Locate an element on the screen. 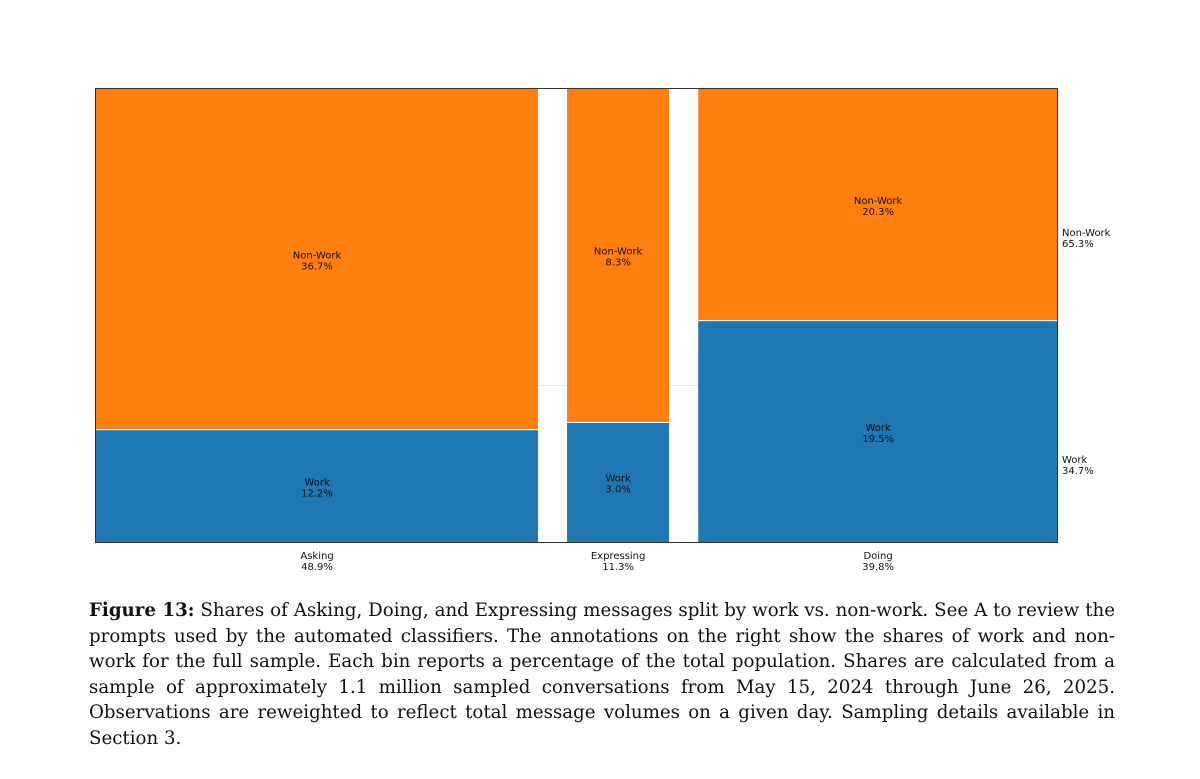  category-label-expressing: Expressing 11.3% is located at coordinates (618, 562).